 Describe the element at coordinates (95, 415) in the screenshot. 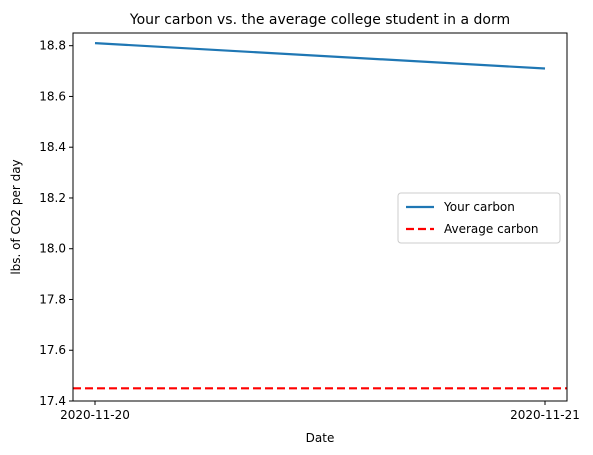

I see `x-tick-label: 2020-11-20` at that location.